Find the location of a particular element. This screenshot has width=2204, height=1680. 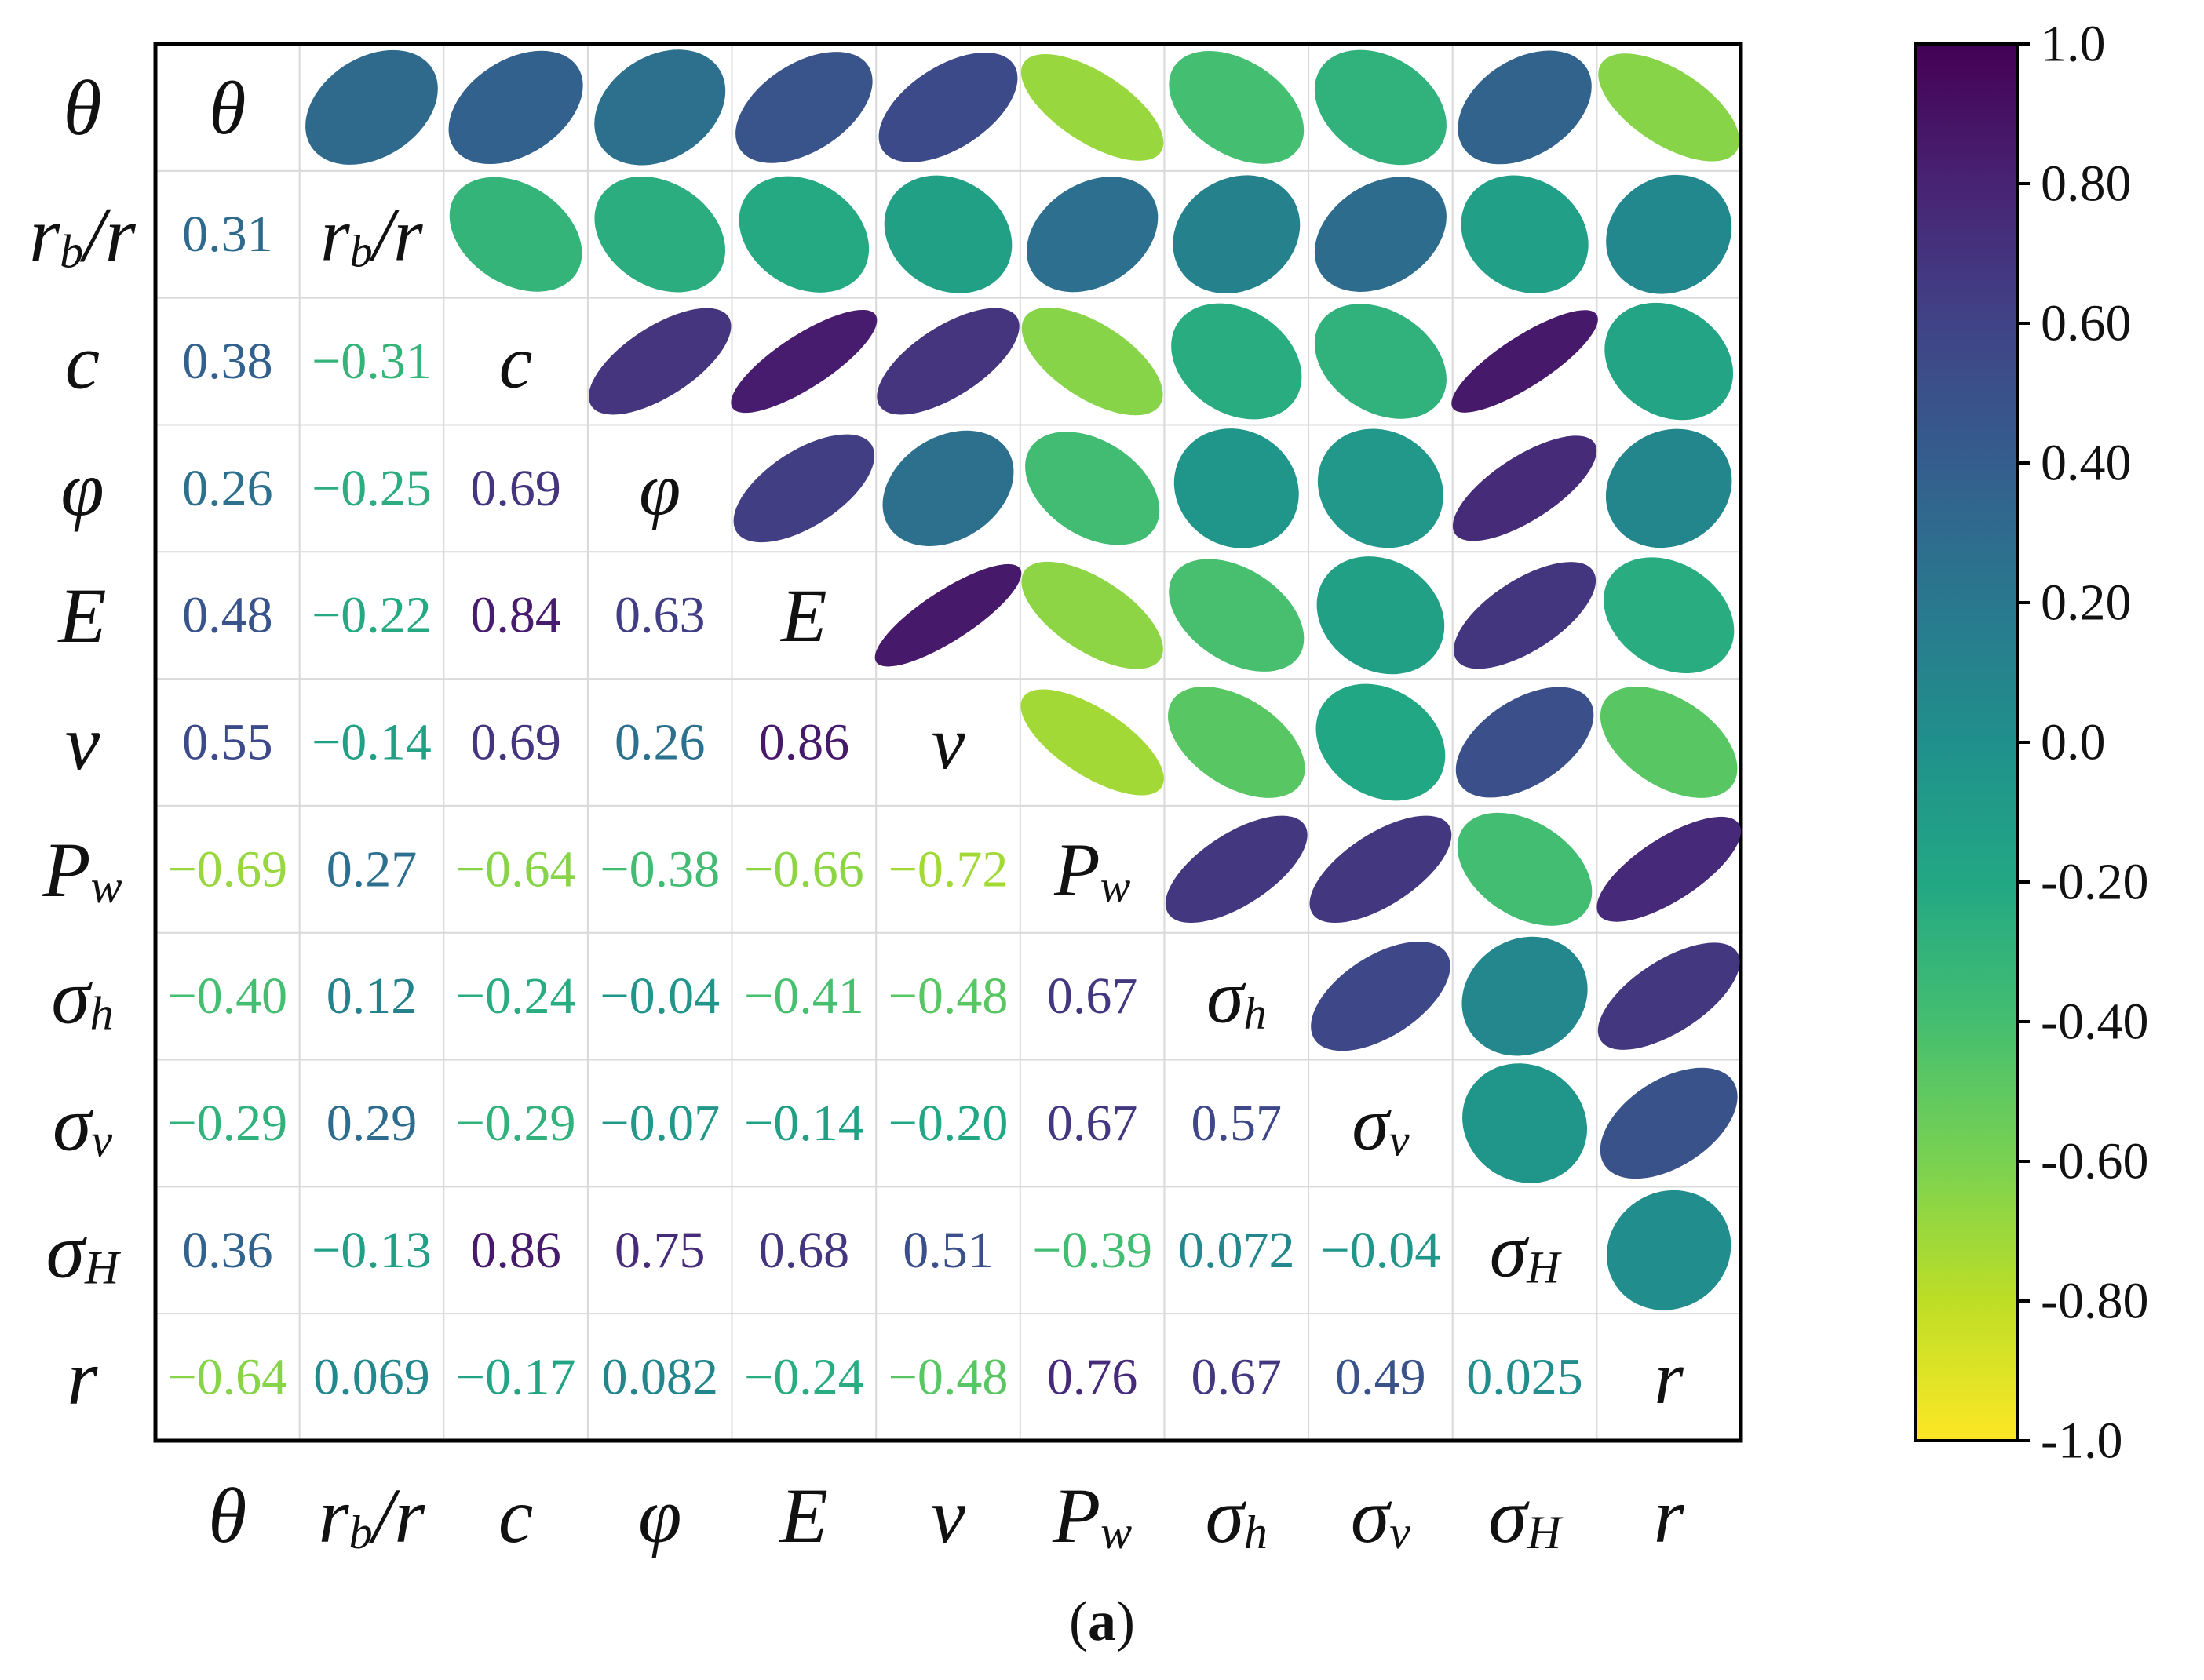

correlation-value: −0.17 is located at coordinates (516, 1377).